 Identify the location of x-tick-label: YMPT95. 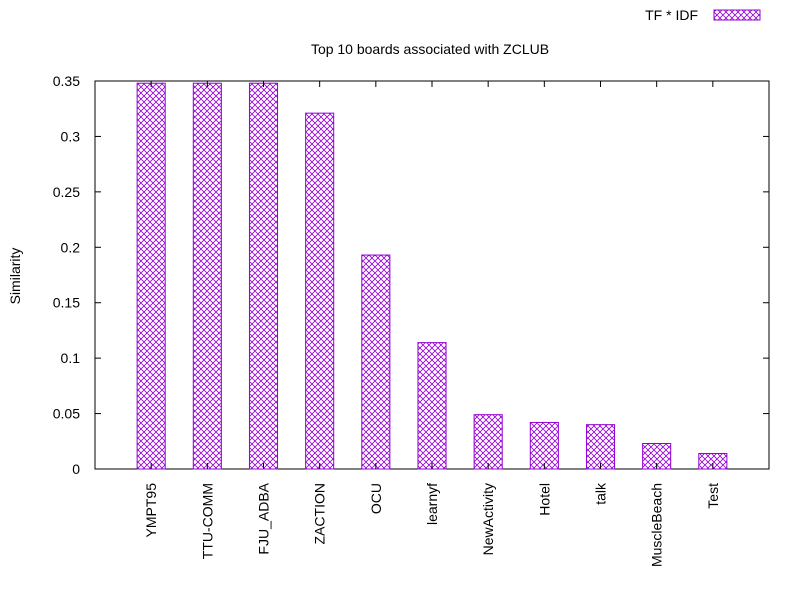
(151, 510).